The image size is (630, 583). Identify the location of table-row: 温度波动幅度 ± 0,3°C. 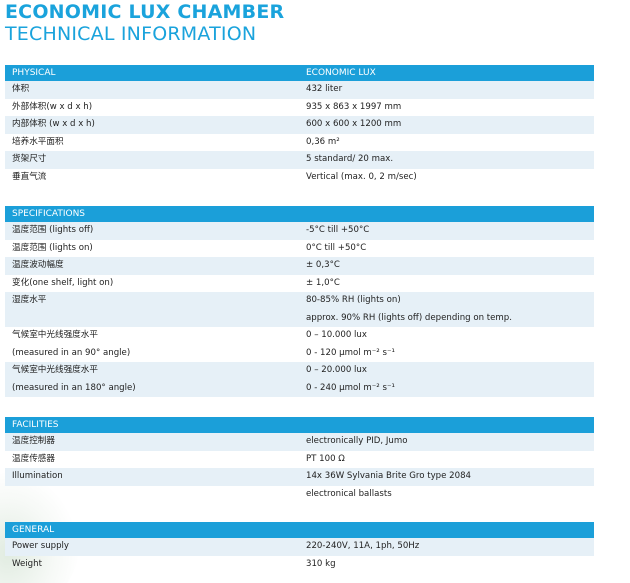
(299, 266).